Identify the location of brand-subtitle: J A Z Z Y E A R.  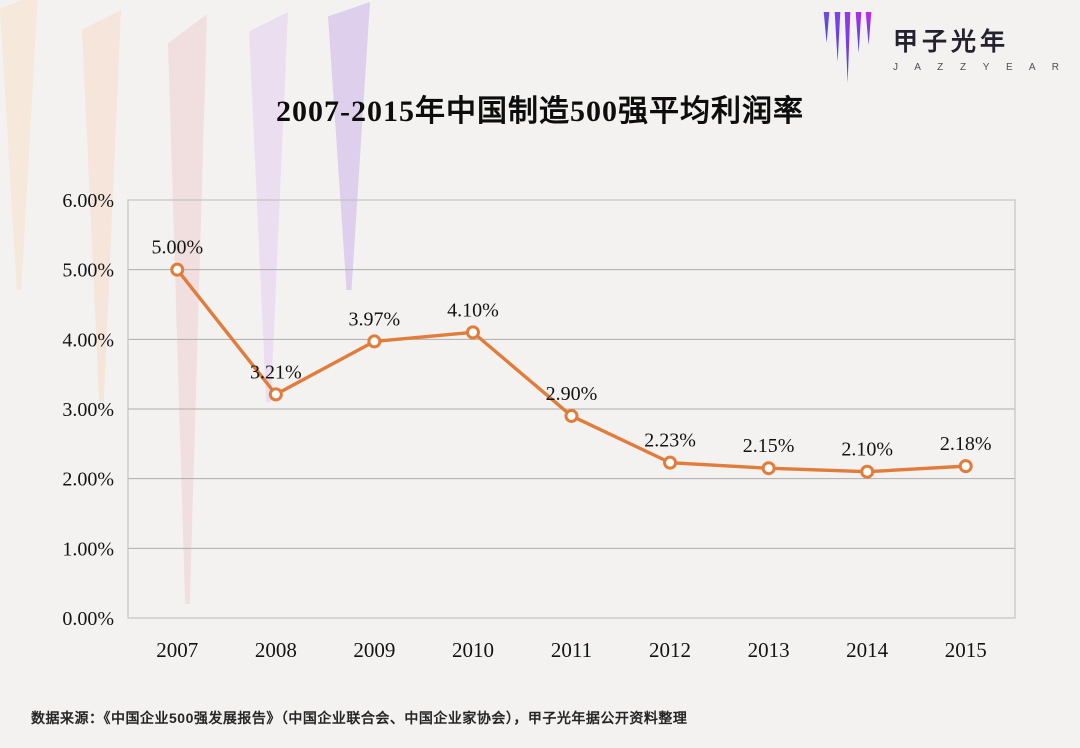
(979, 67).